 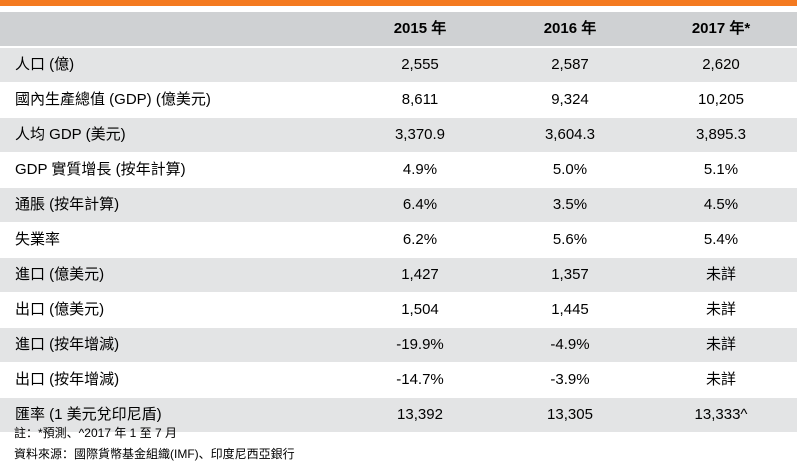 I want to click on row-value: 1,357, so click(x=570, y=275).